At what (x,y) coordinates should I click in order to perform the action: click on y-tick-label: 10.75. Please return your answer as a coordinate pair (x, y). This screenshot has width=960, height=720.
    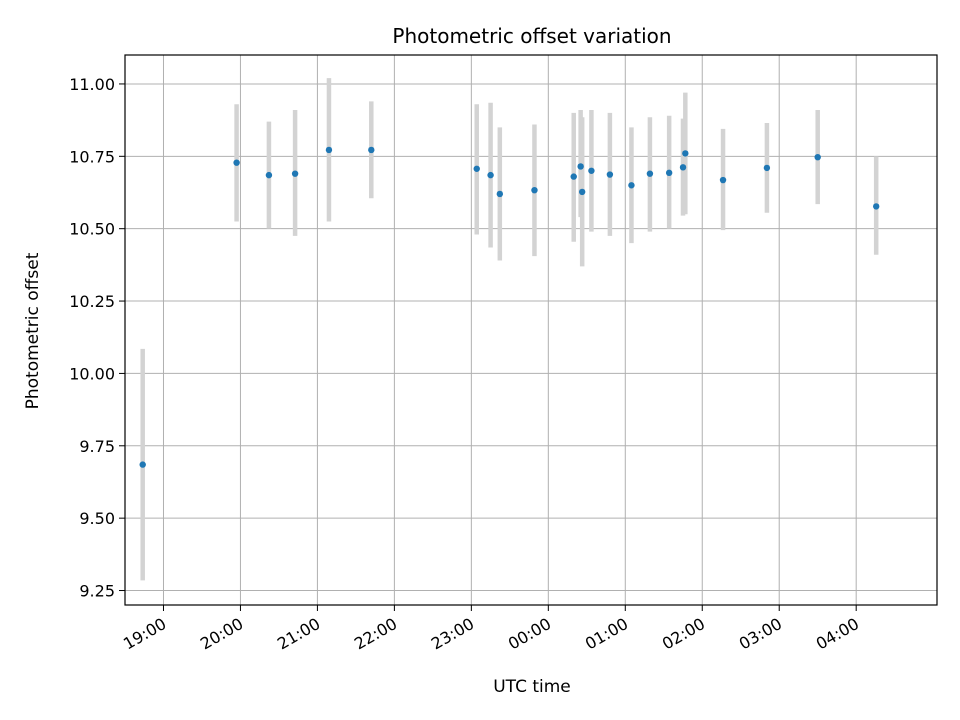
    Looking at the image, I should click on (92, 156).